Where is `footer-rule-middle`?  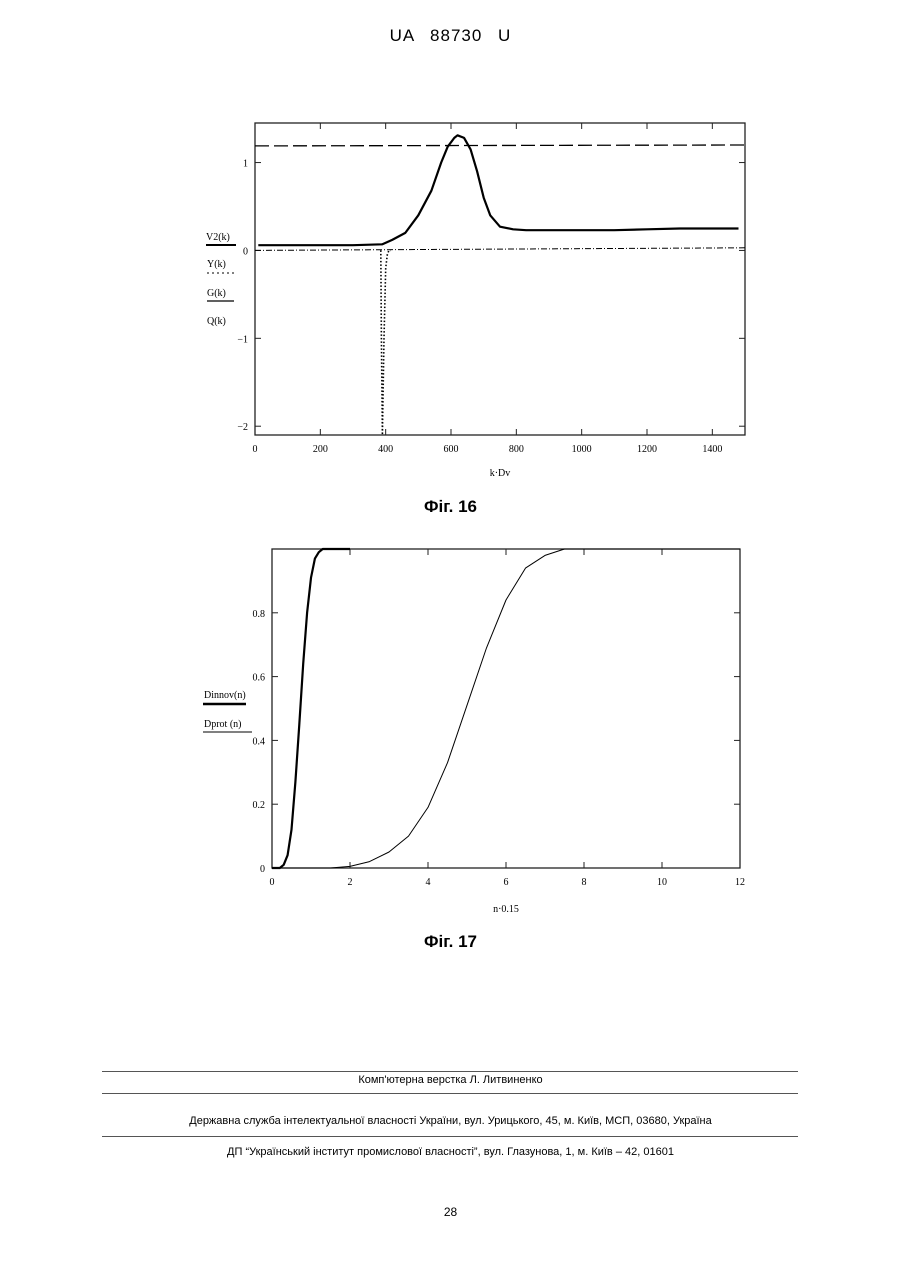
footer-rule-middle is located at coordinates (450, 1093).